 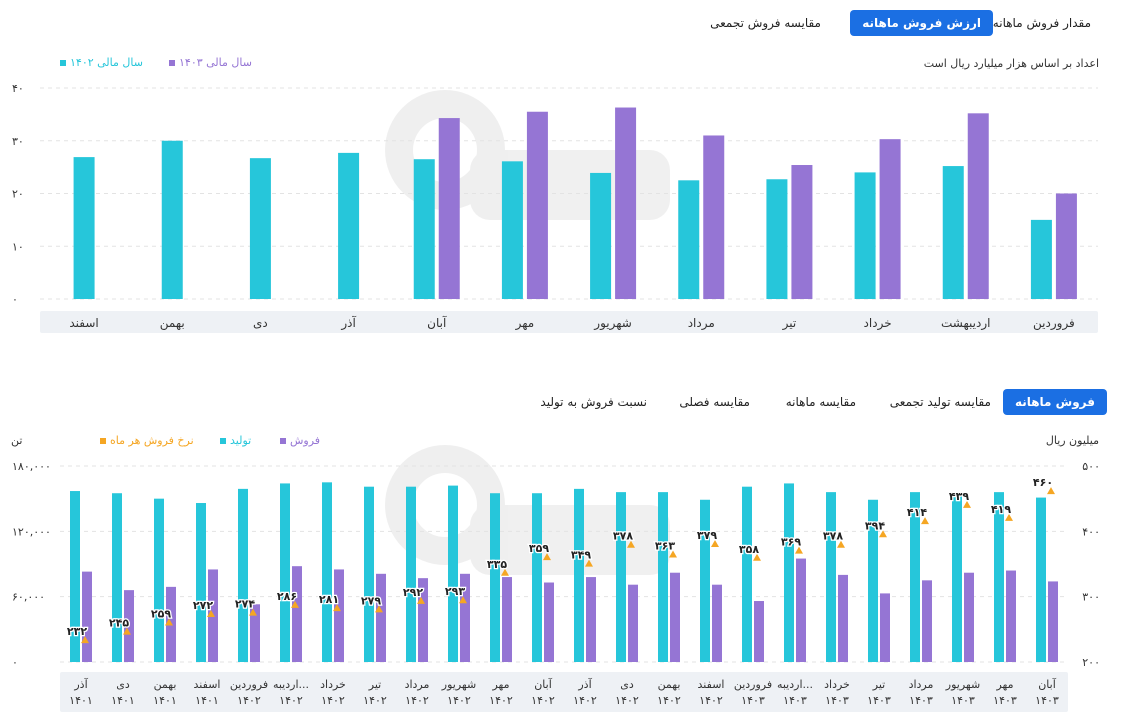 I want to click on legend-label: سال مالی ۱۴۰۳, so click(x=215, y=62).